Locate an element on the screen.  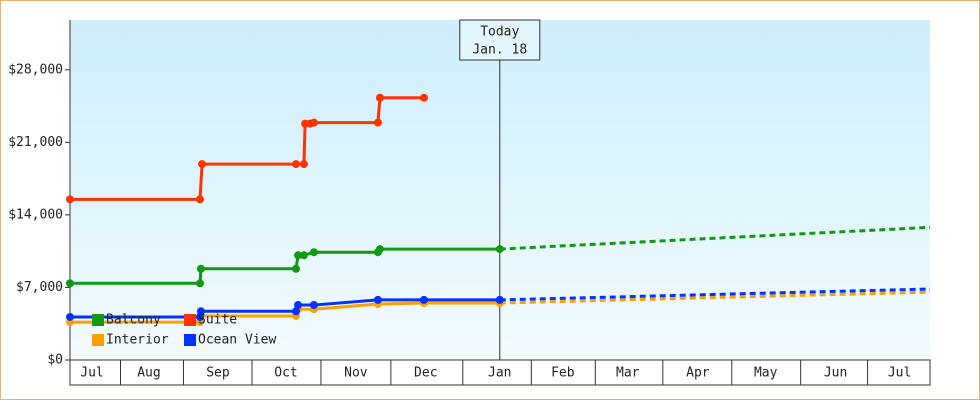
x-tick-label: Apr is located at coordinates (698, 373).